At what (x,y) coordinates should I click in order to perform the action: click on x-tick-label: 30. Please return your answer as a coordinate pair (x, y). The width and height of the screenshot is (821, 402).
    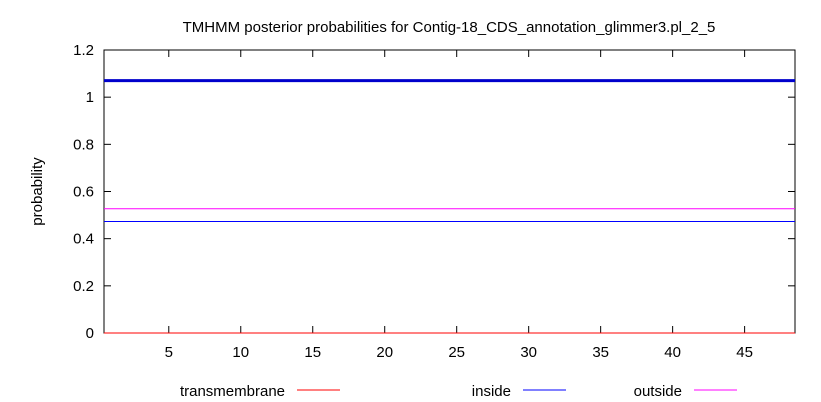
    Looking at the image, I should click on (528, 352).